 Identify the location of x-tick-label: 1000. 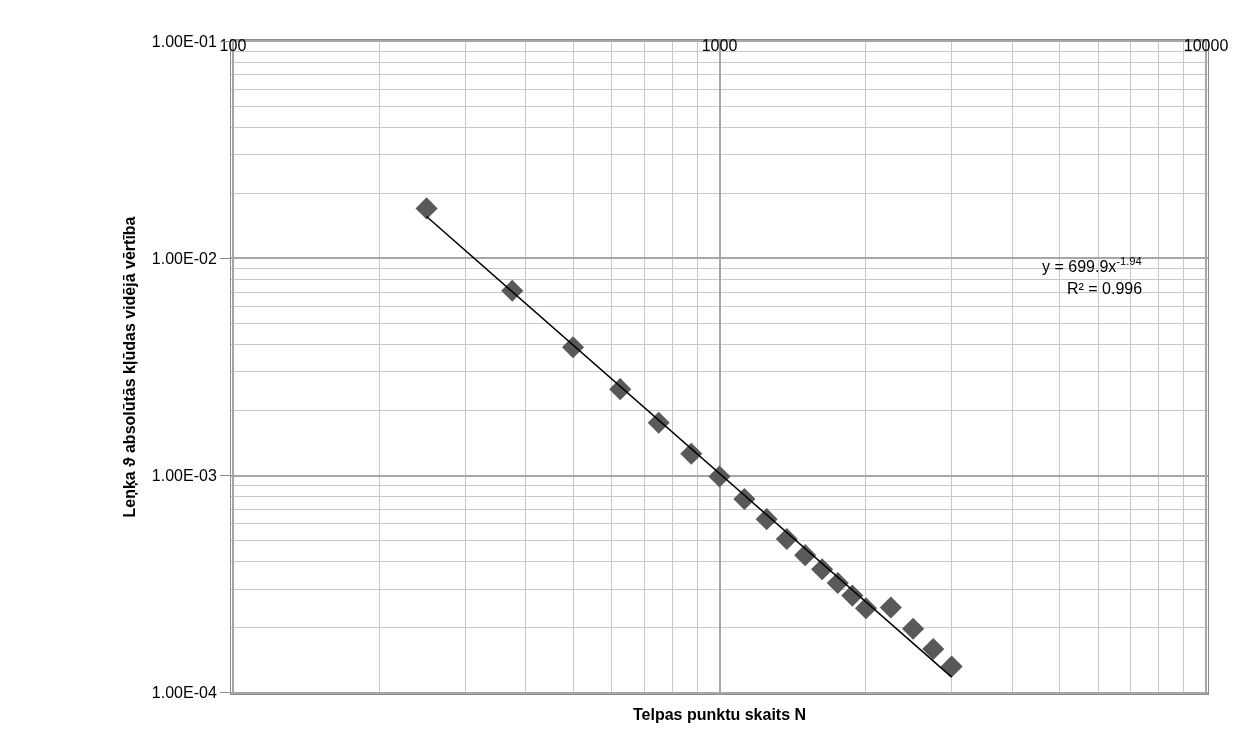
(719, 45).